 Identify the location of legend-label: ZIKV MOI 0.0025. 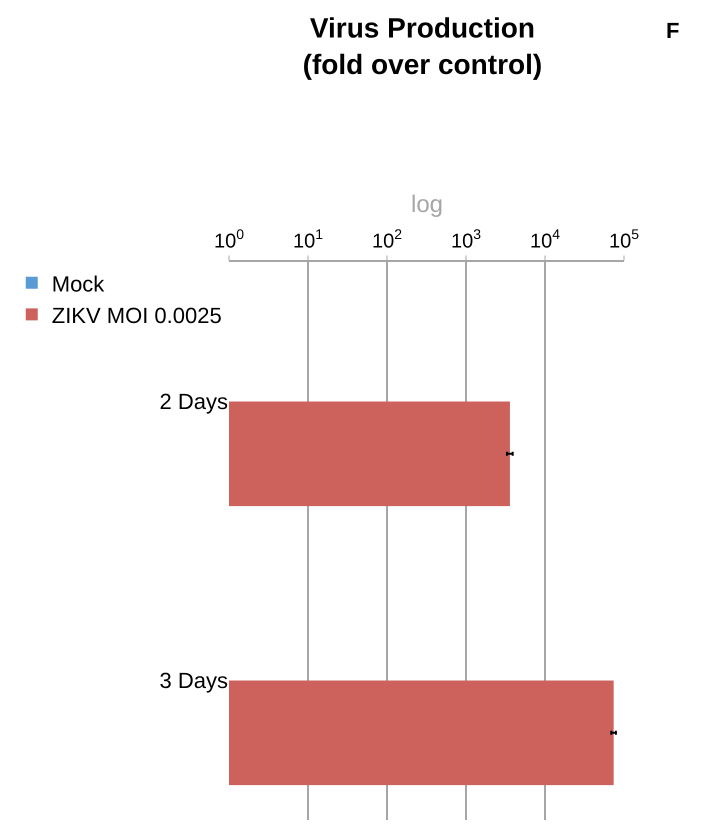
(137, 315).